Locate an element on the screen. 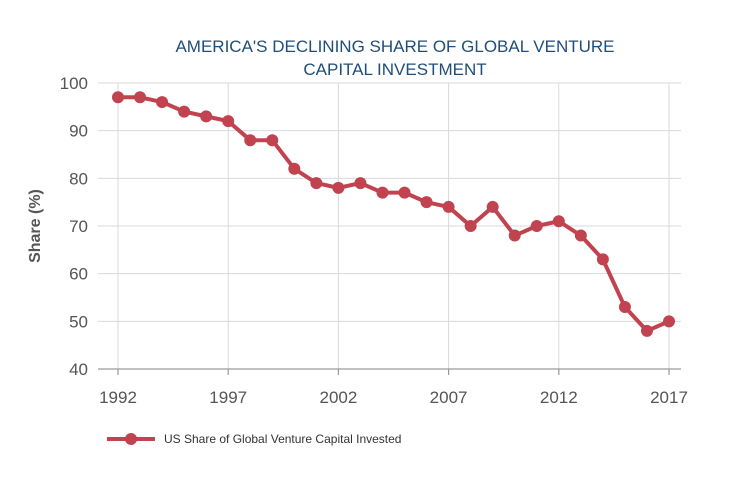 Image resolution: width=737 pixels, height=479 pixels. y-tick-label: 80 is located at coordinates (78, 178).